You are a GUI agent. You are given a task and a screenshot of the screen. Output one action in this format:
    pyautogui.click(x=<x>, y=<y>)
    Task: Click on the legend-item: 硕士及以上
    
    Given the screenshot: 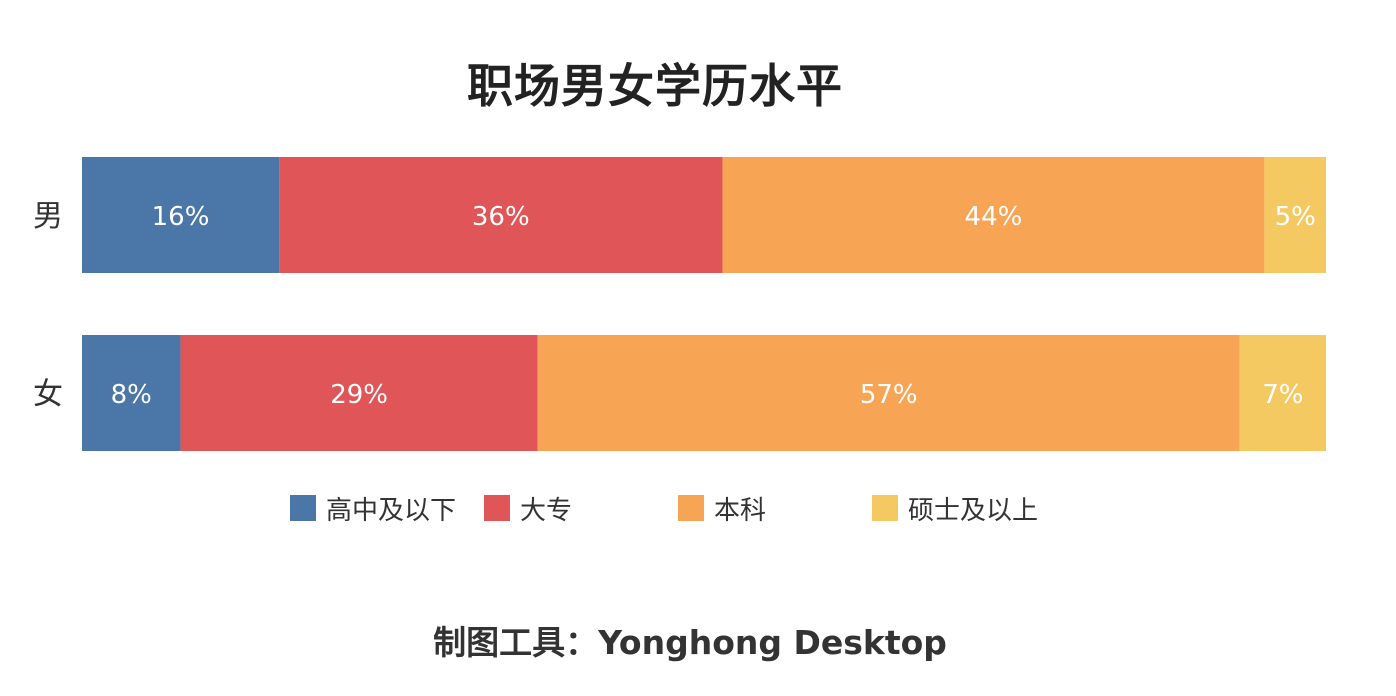 What is the action you would take?
    pyautogui.click(x=955, y=508)
    